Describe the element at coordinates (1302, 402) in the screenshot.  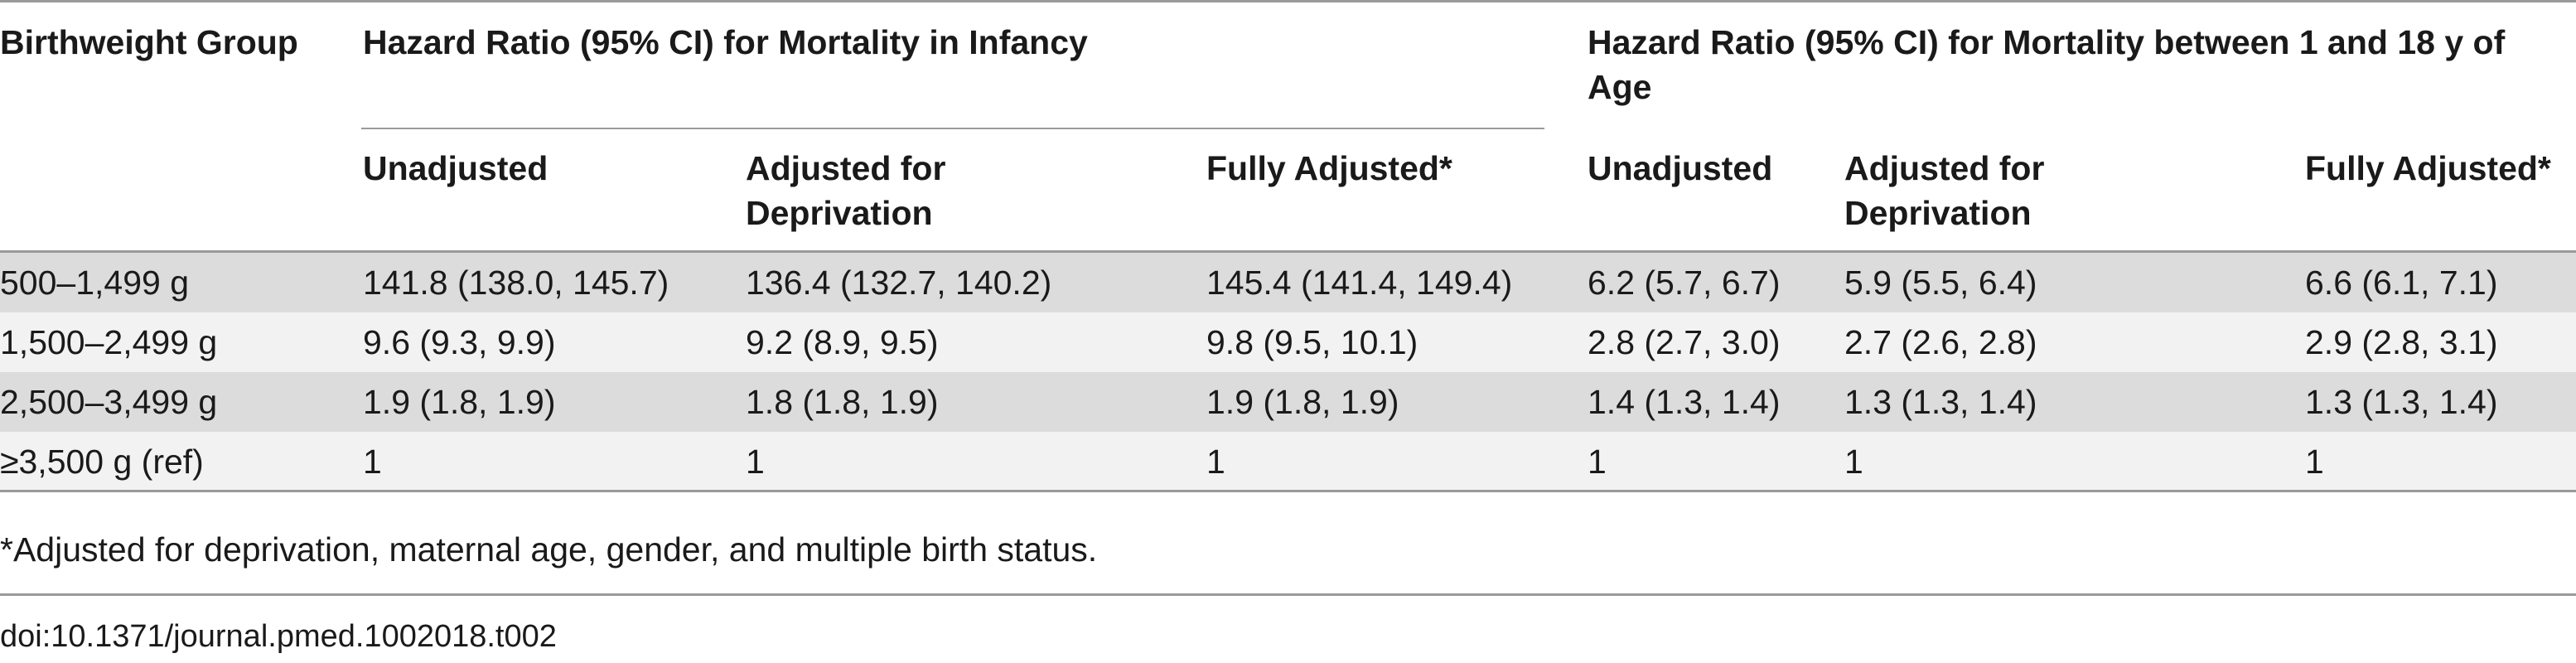
I see `cell-infancy-fully-adjusted: 1.9 (1.8, 1.9)` at that location.